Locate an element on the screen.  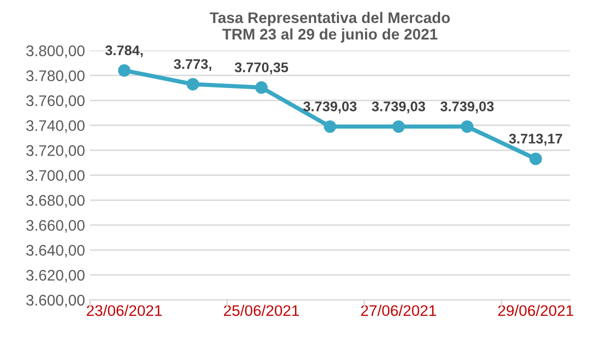
data-label: 3.773, is located at coordinates (193, 65).